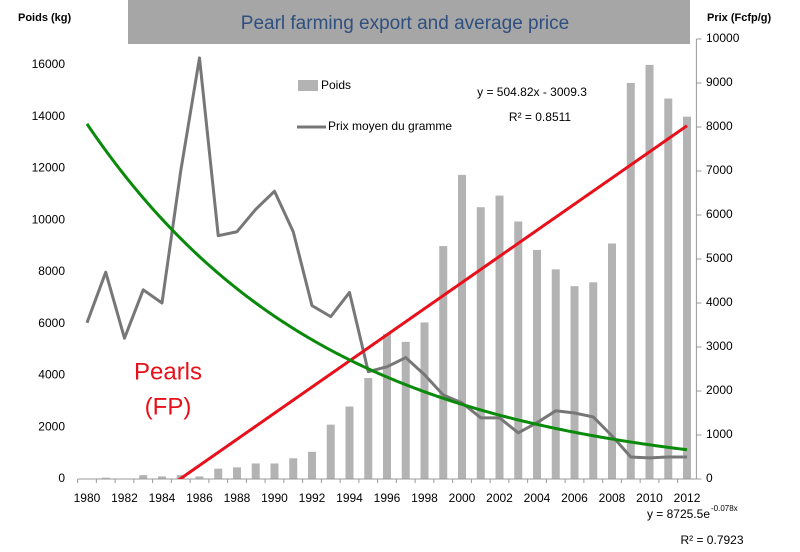 The height and width of the screenshot is (552, 800). What do you see at coordinates (61, 478) in the screenshot?
I see `y-tick-label: 0` at bounding box center [61, 478].